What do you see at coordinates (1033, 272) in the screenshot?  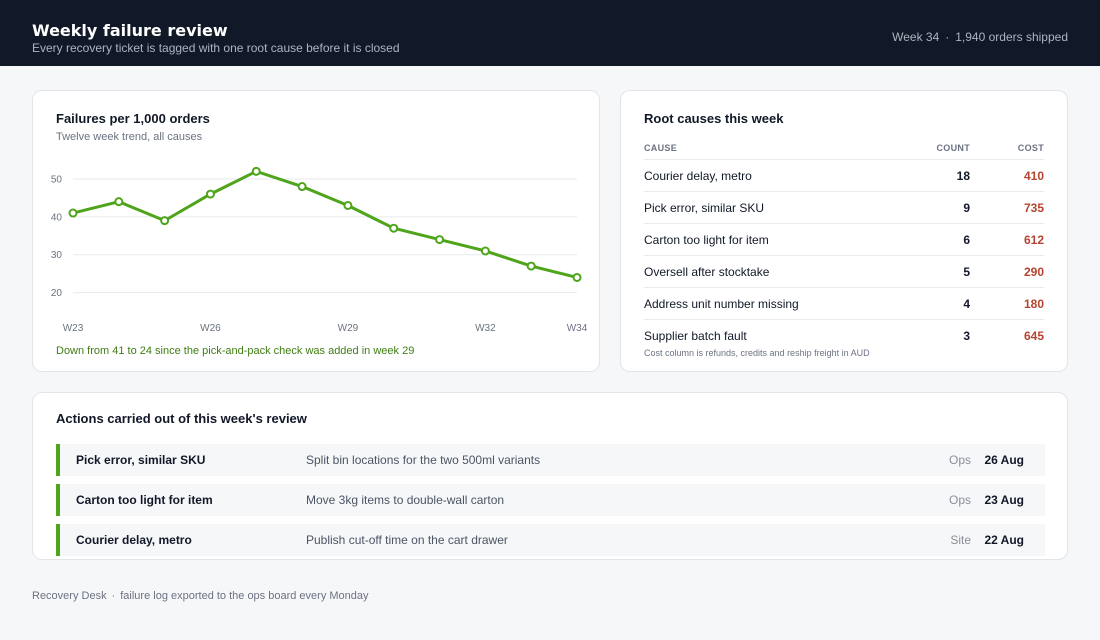 I see `cost-cell: 290` at bounding box center [1033, 272].